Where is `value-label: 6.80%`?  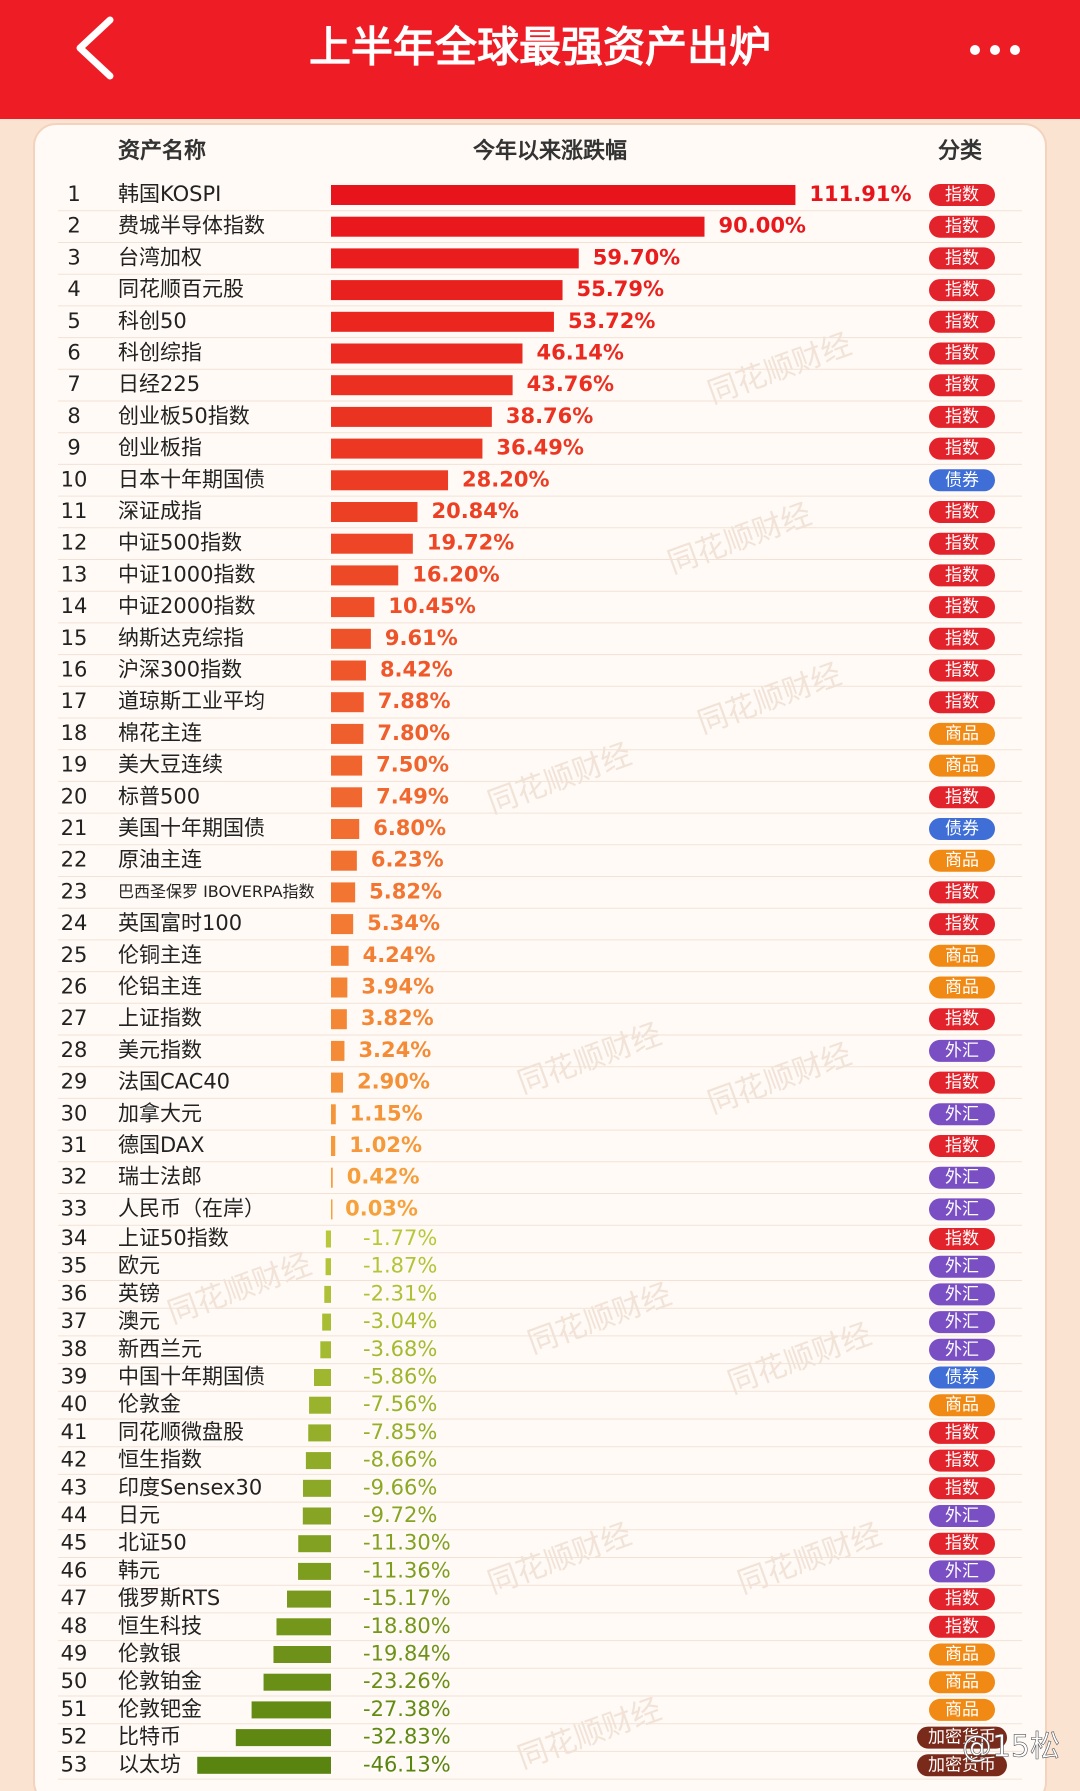 value-label: 6.80% is located at coordinates (409, 828).